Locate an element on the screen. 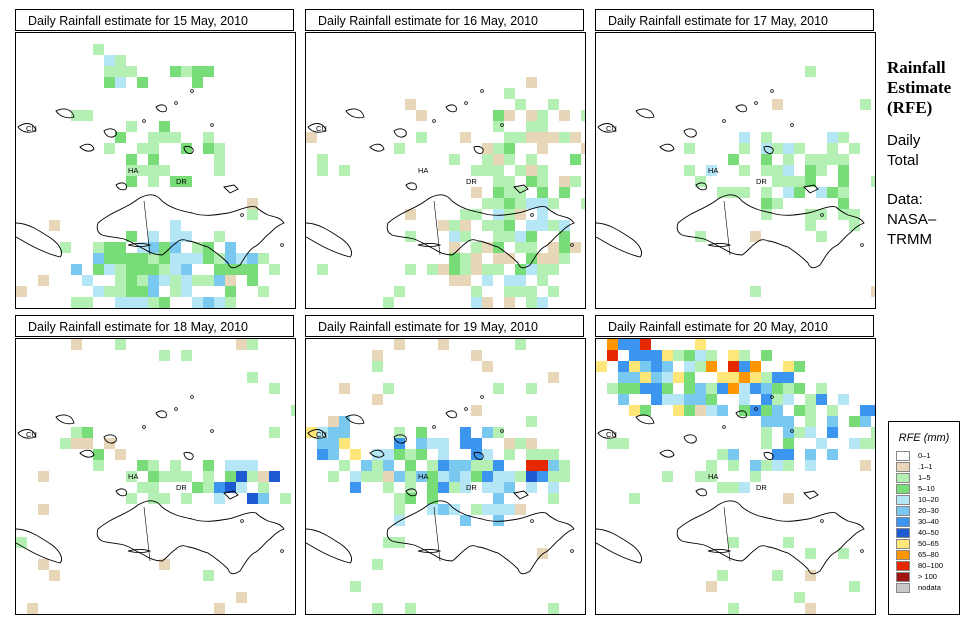  legend-label: 10–20 is located at coordinates (928, 499).